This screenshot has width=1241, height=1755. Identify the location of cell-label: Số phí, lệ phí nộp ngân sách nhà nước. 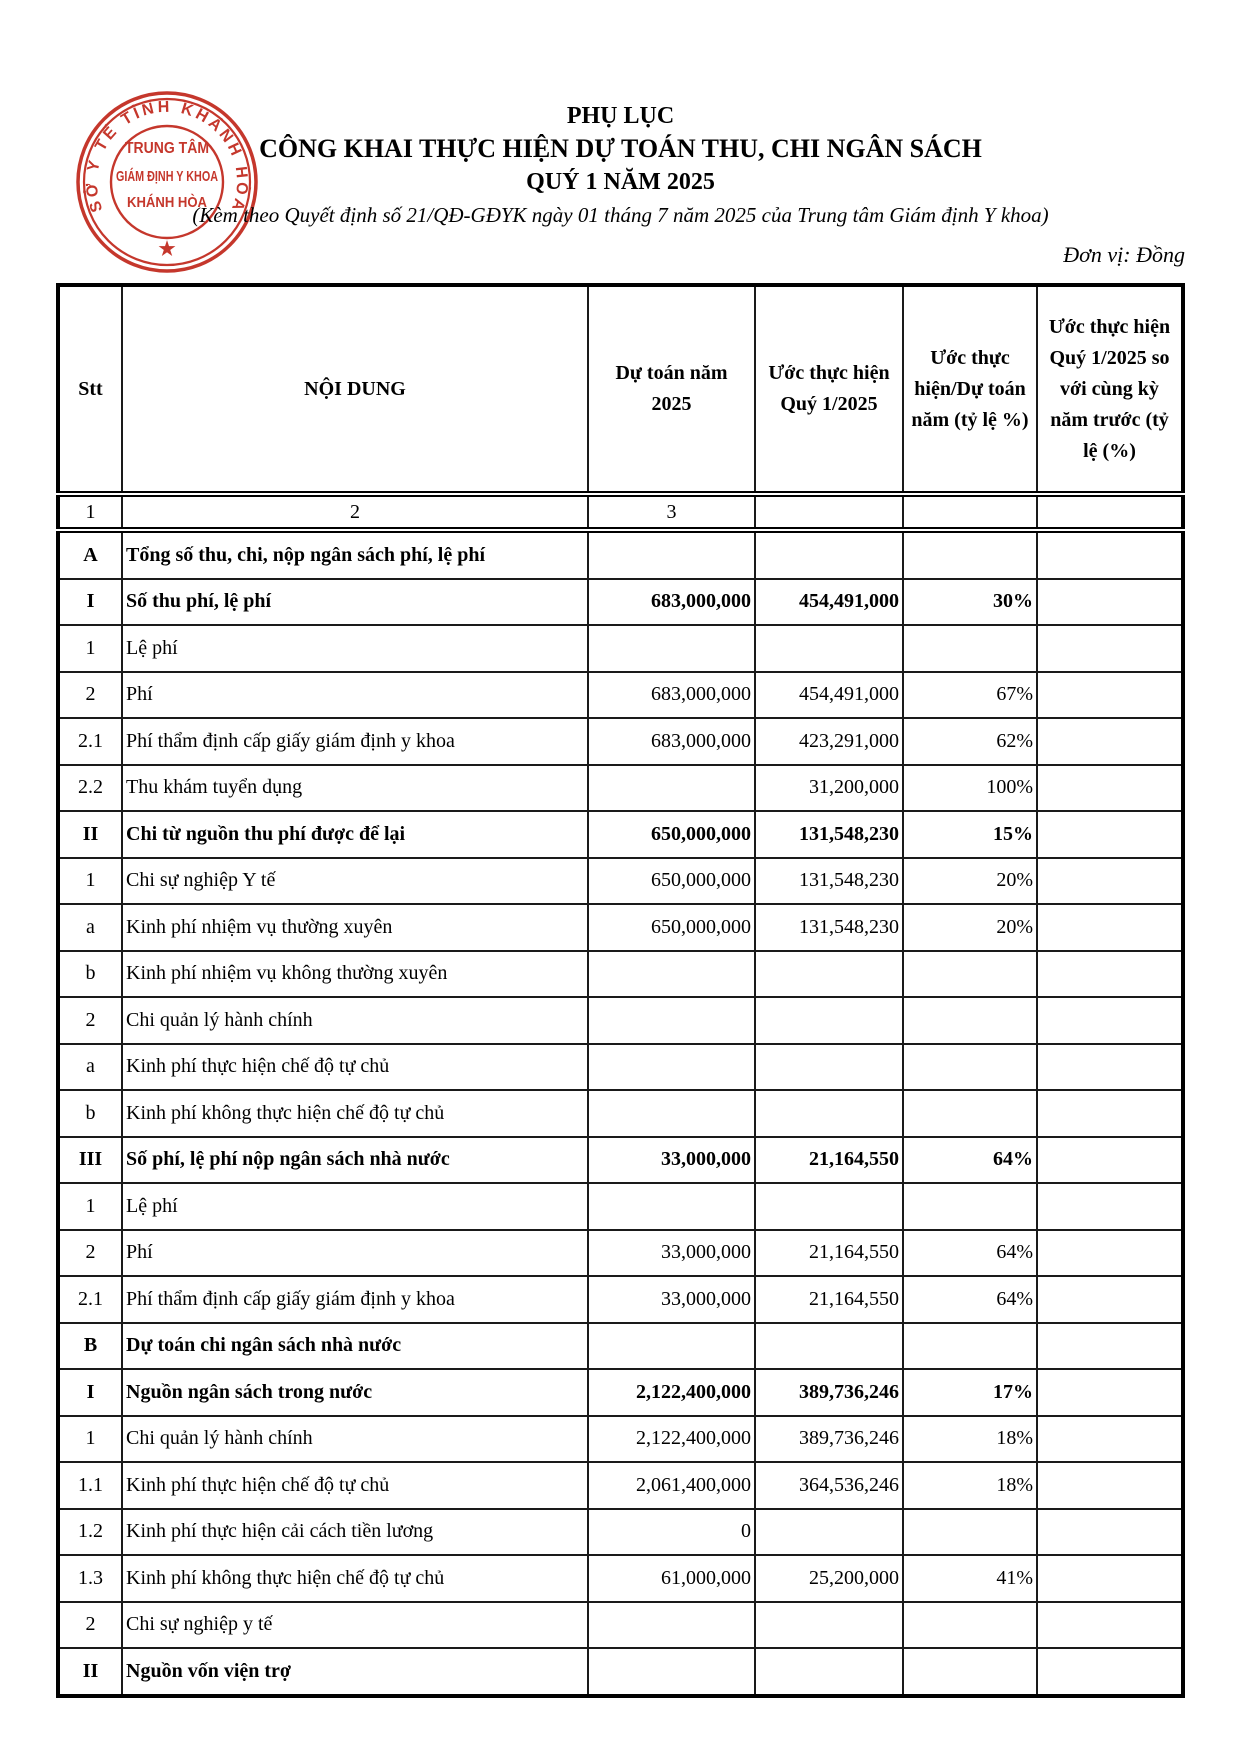
(355, 1159).